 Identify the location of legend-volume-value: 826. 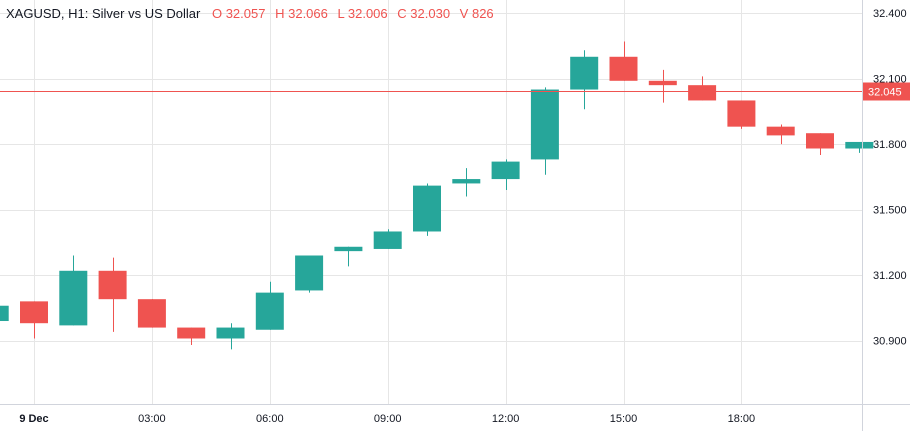
(482, 13).